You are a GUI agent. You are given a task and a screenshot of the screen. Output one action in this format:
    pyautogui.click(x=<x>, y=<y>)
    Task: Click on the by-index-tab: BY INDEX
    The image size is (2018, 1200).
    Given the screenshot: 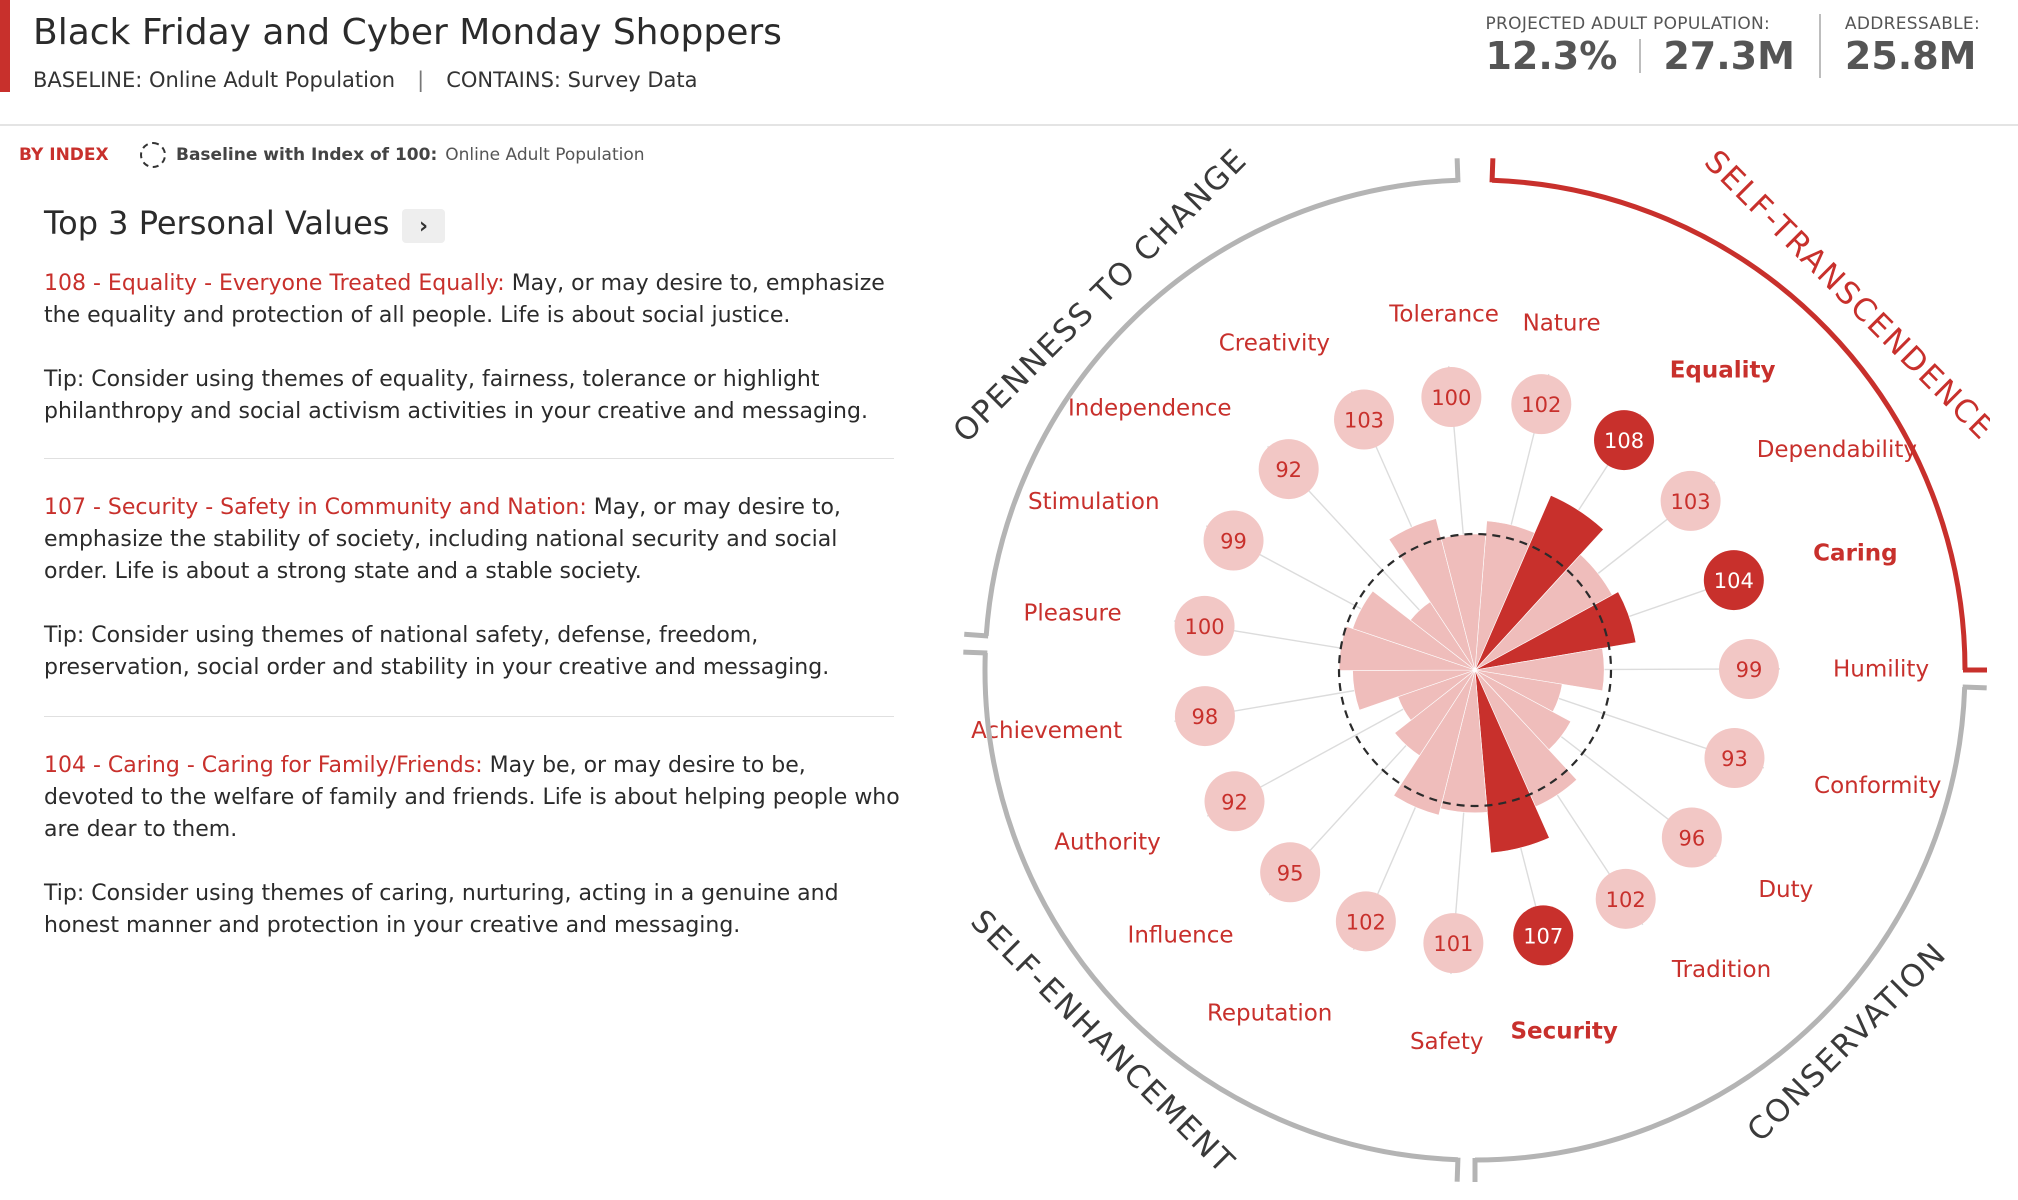 What is the action you would take?
    pyautogui.click(x=64, y=155)
    